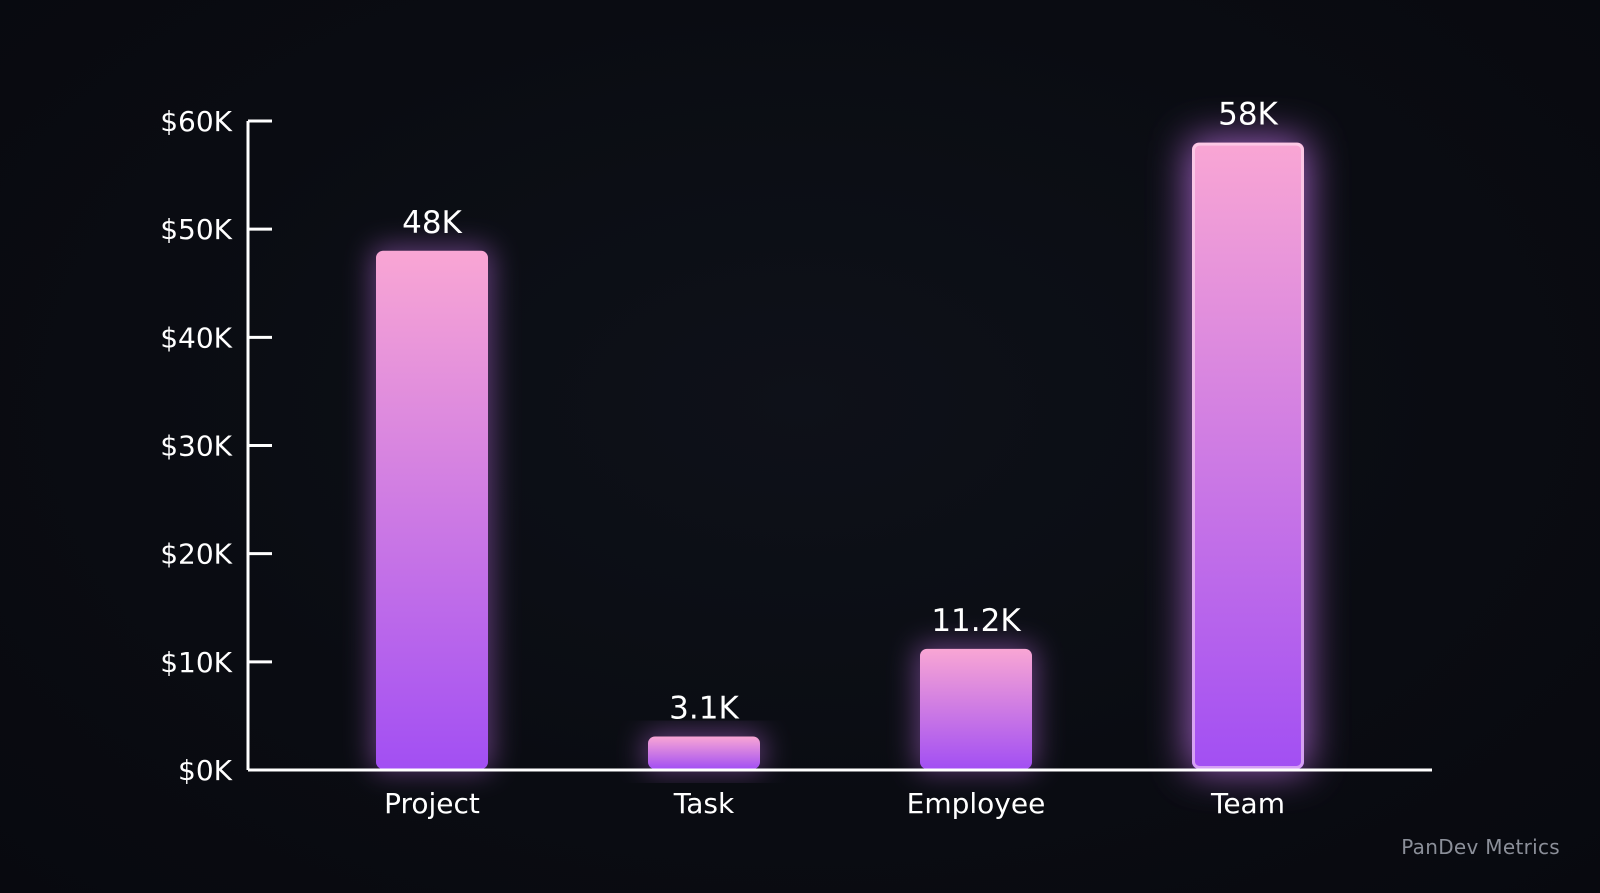 The image size is (1600, 893). What do you see at coordinates (432, 223) in the screenshot?
I see `value-label-project: 48K` at bounding box center [432, 223].